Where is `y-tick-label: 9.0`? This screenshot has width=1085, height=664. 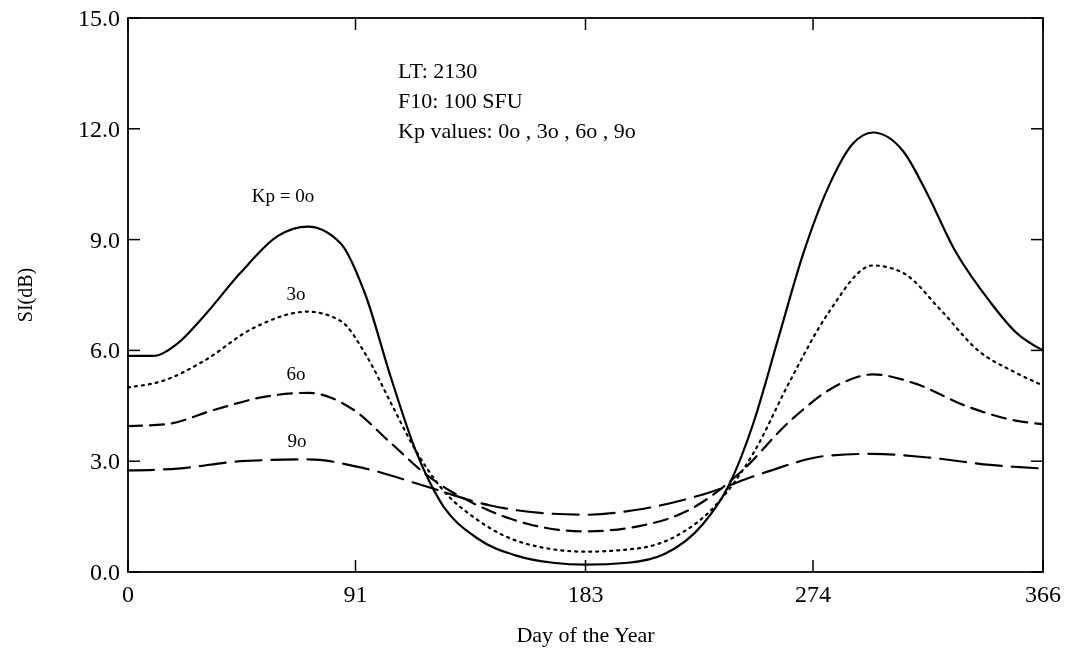
y-tick-label: 9.0 is located at coordinates (105, 239).